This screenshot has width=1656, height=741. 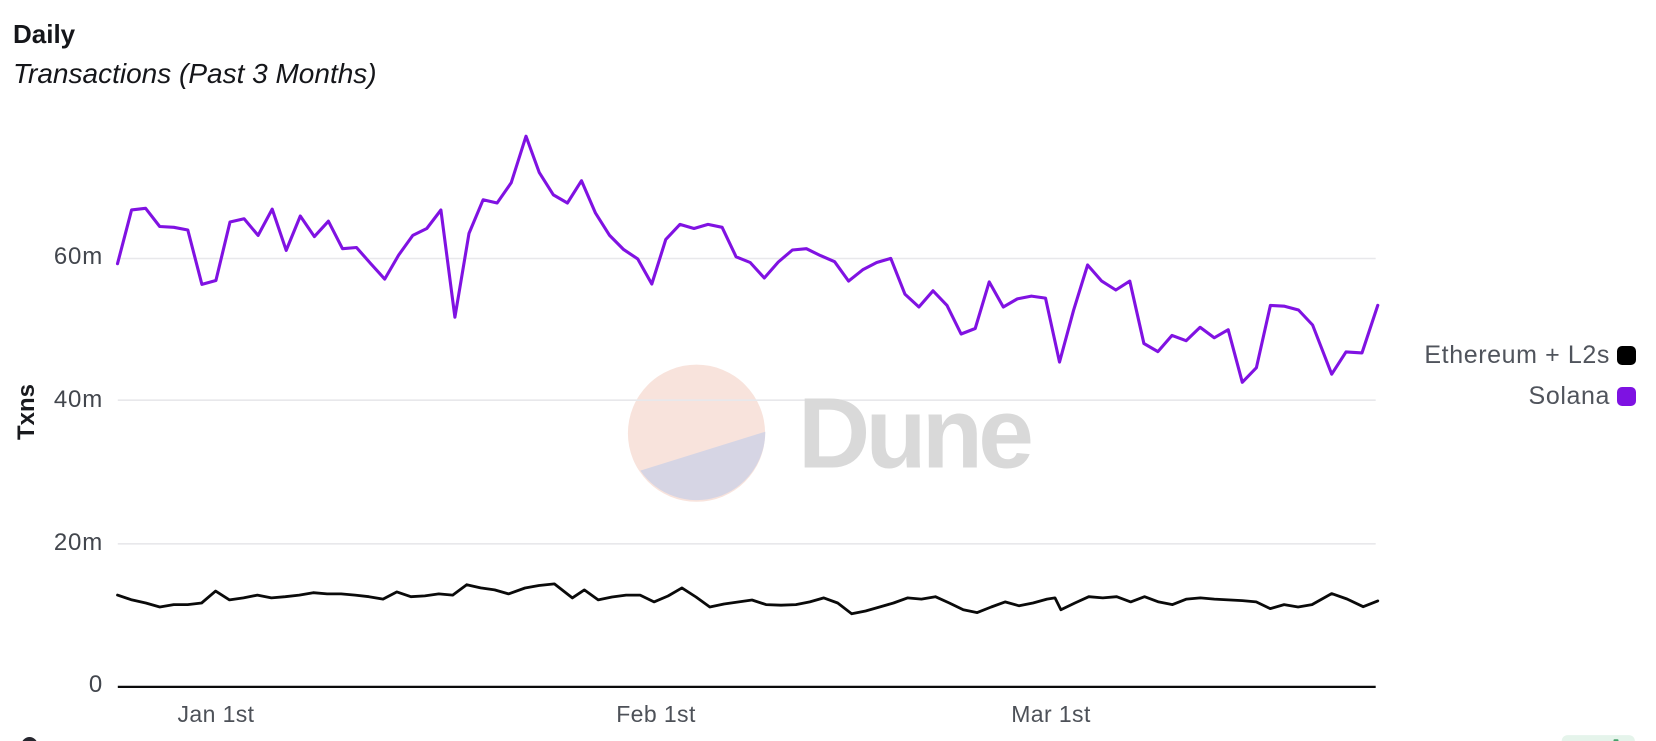 I want to click on svg-text: Dune, so click(x=914, y=434).